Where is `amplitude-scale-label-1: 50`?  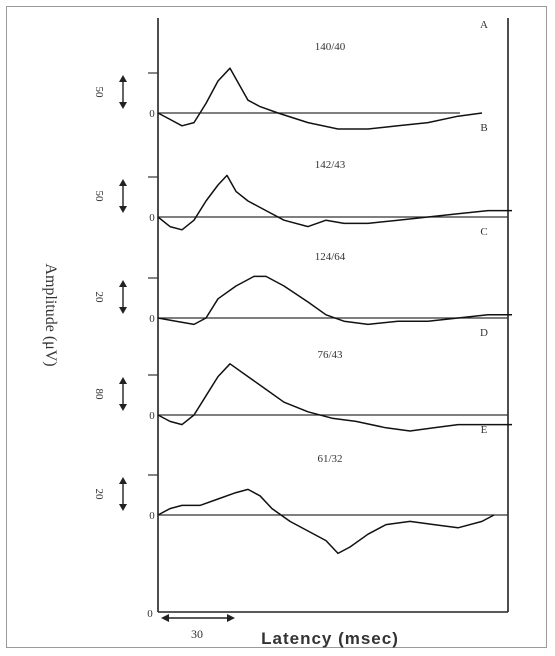 amplitude-scale-label-1: 50 is located at coordinates (99, 93).